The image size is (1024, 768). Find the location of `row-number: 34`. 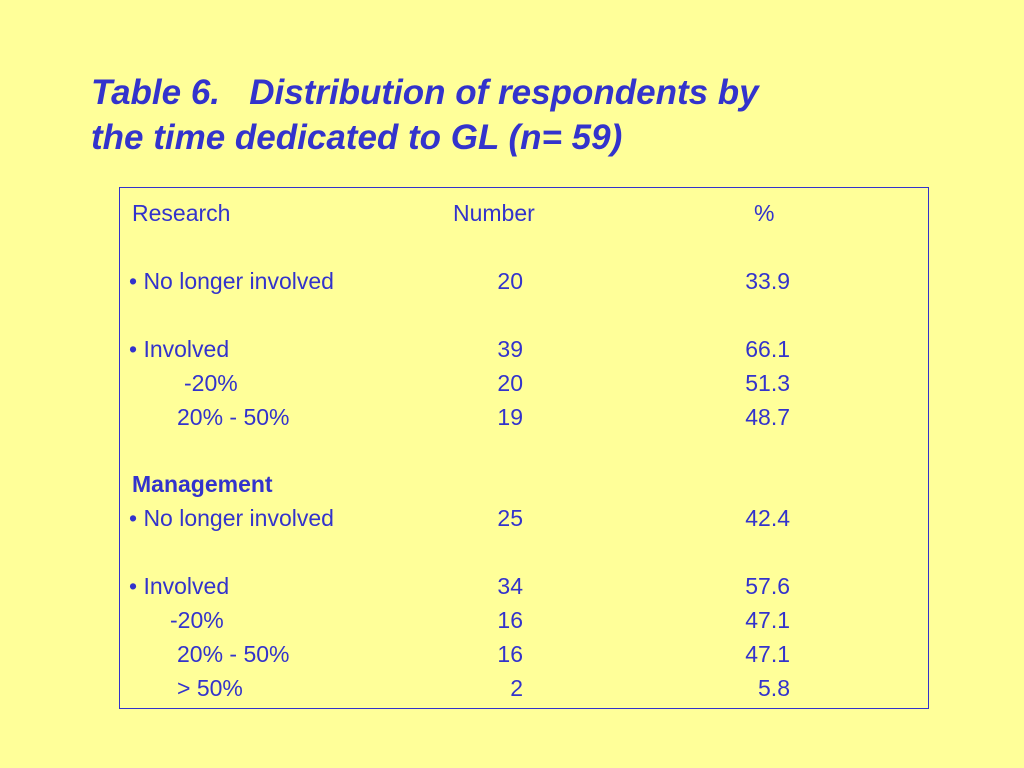

row-number: 34 is located at coordinates (510, 586).